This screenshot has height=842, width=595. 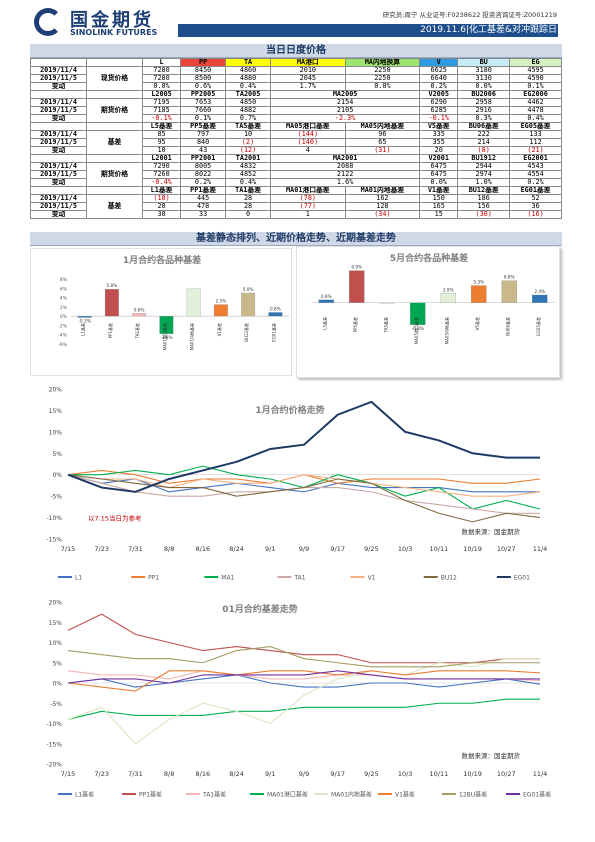 I want to click on table-cell: -2.3%, so click(x=345, y=118).